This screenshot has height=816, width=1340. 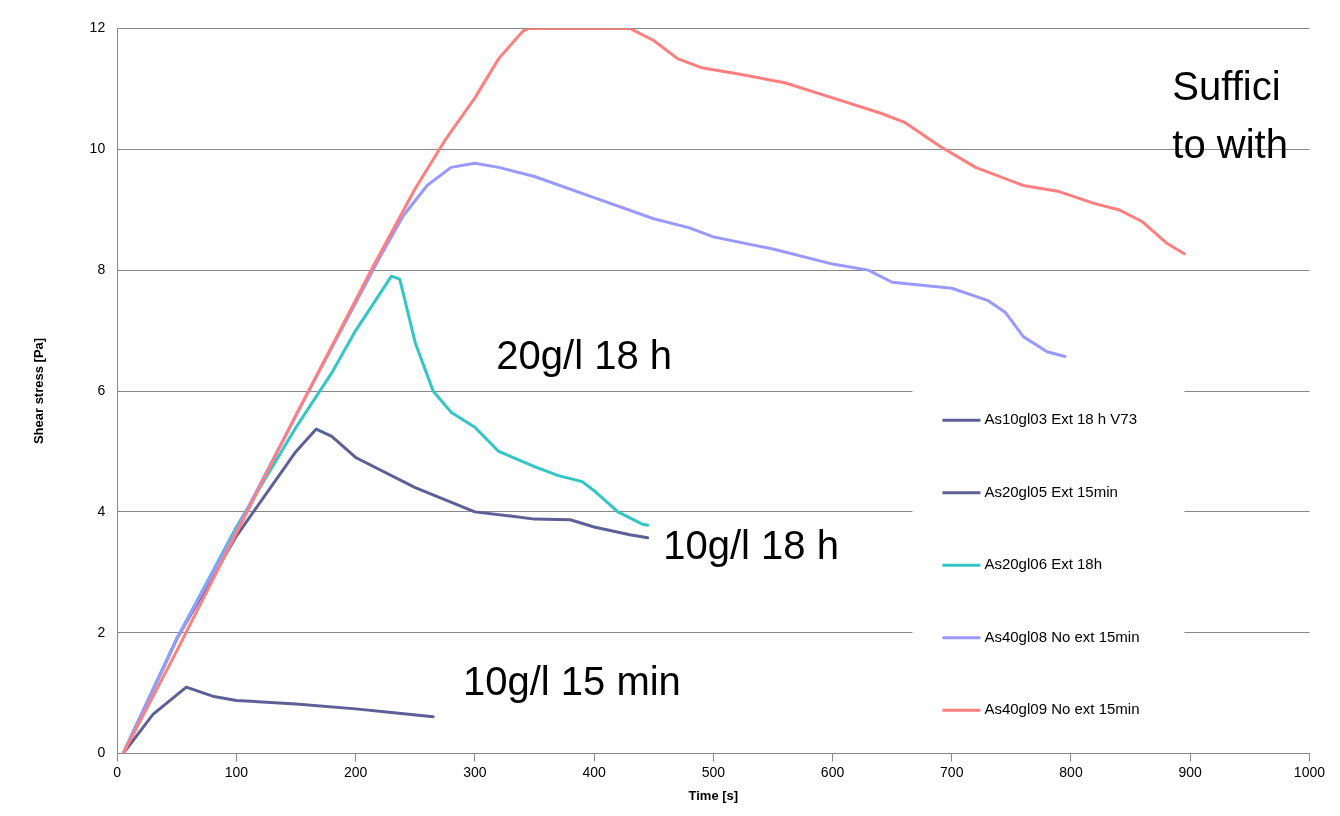 I want to click on y-tick-label: 2, so click(x=101, y=631).